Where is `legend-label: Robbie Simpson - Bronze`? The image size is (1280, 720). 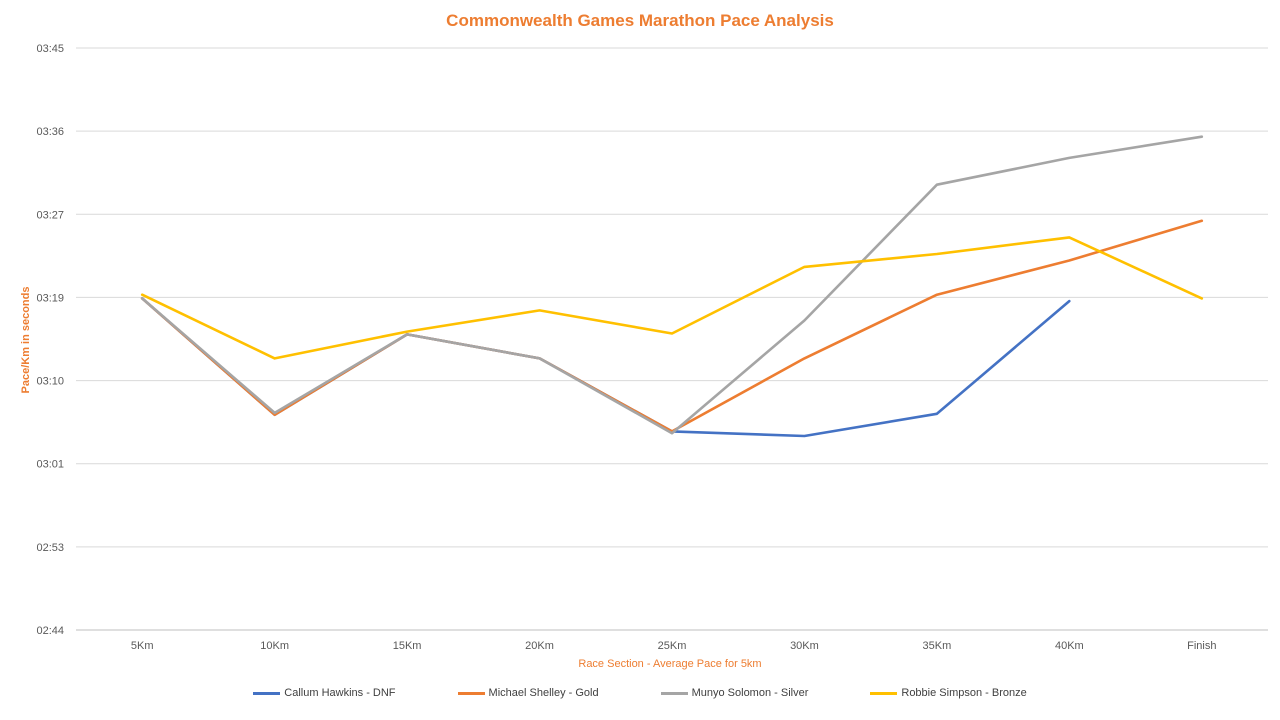 legend-label: Robbie Simpson - Bronze is located at coordinates (964, 693).